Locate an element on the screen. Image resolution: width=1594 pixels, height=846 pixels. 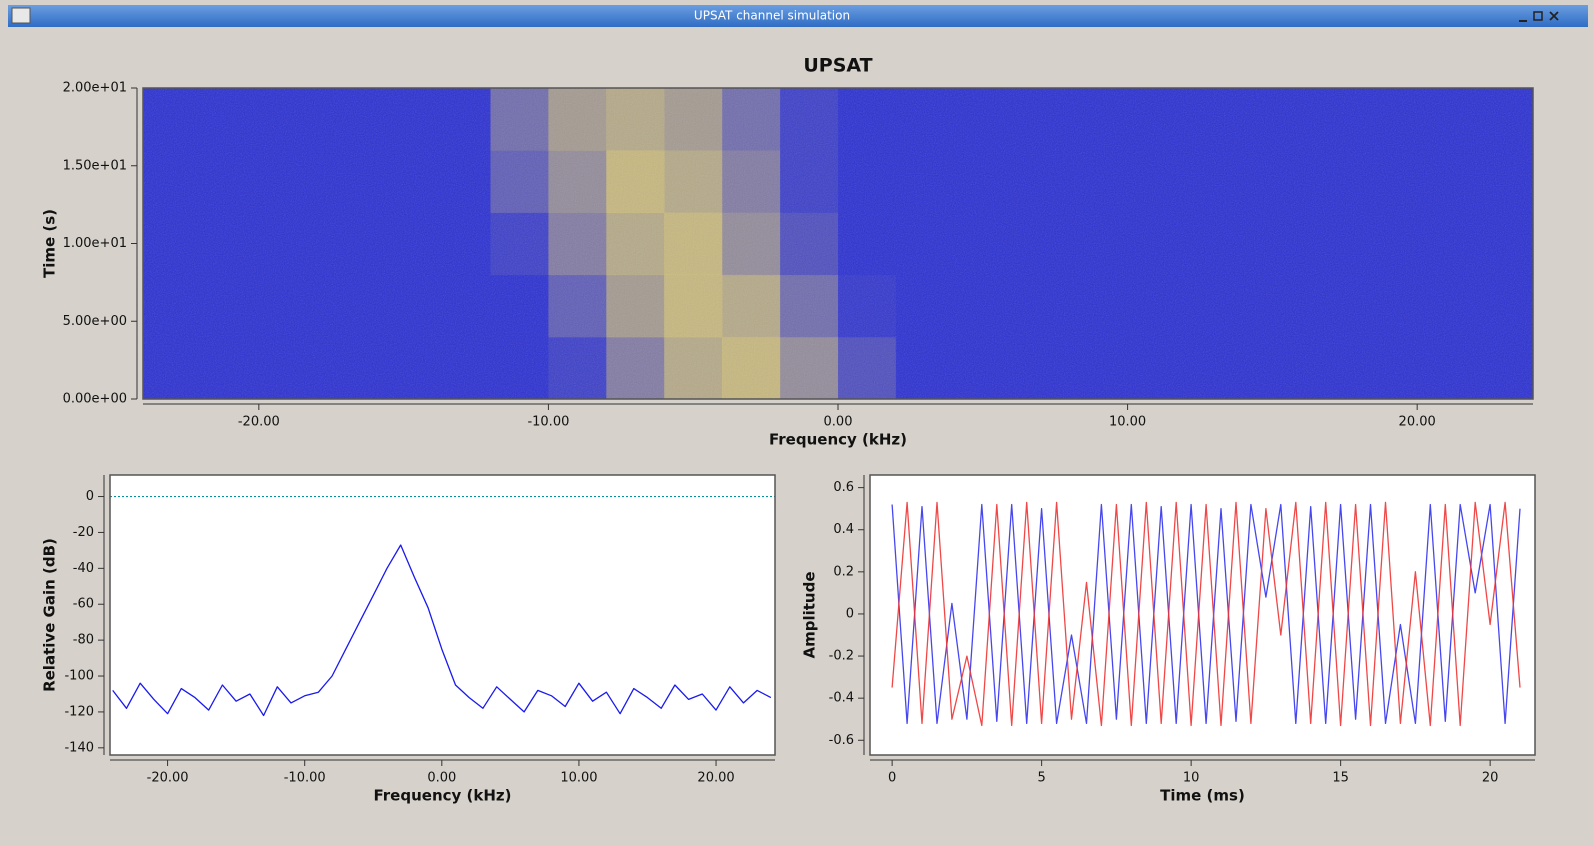
x-tick-label: 20.00 is located at coordinates (1417, 422).